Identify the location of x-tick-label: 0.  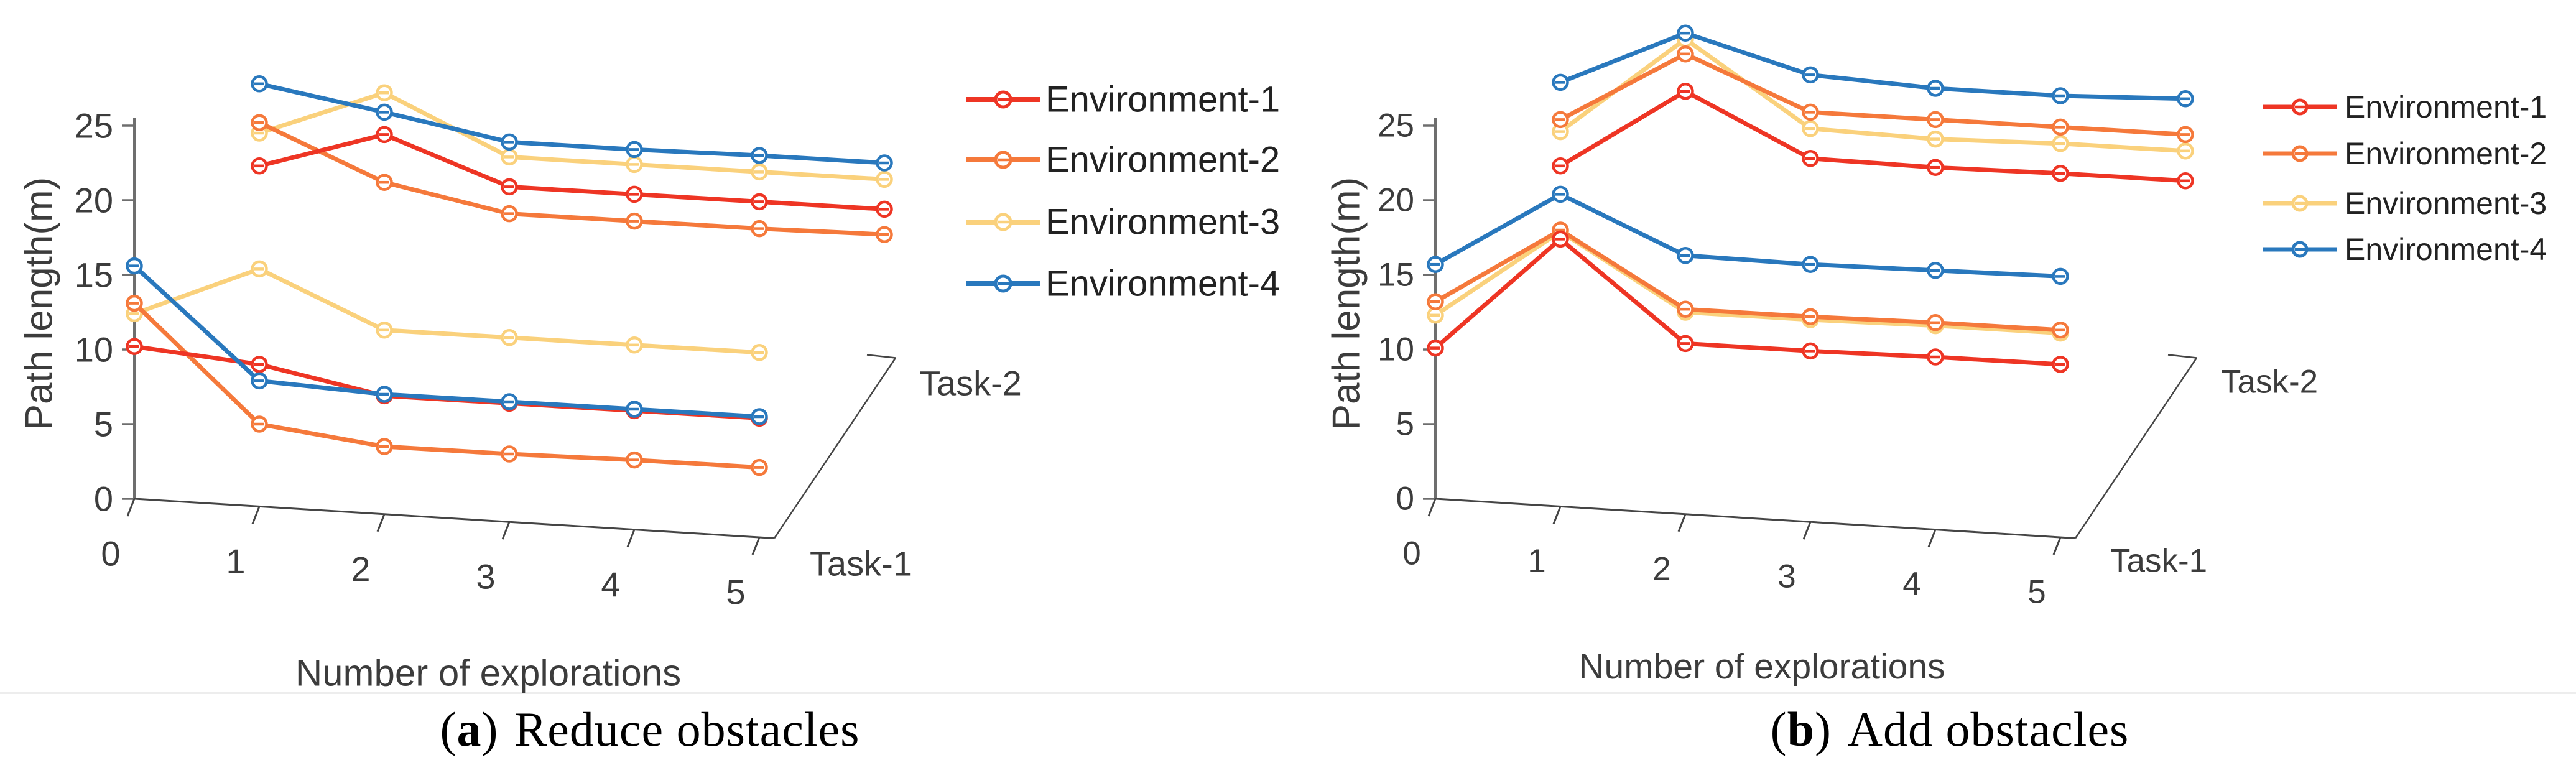
(111, 553).